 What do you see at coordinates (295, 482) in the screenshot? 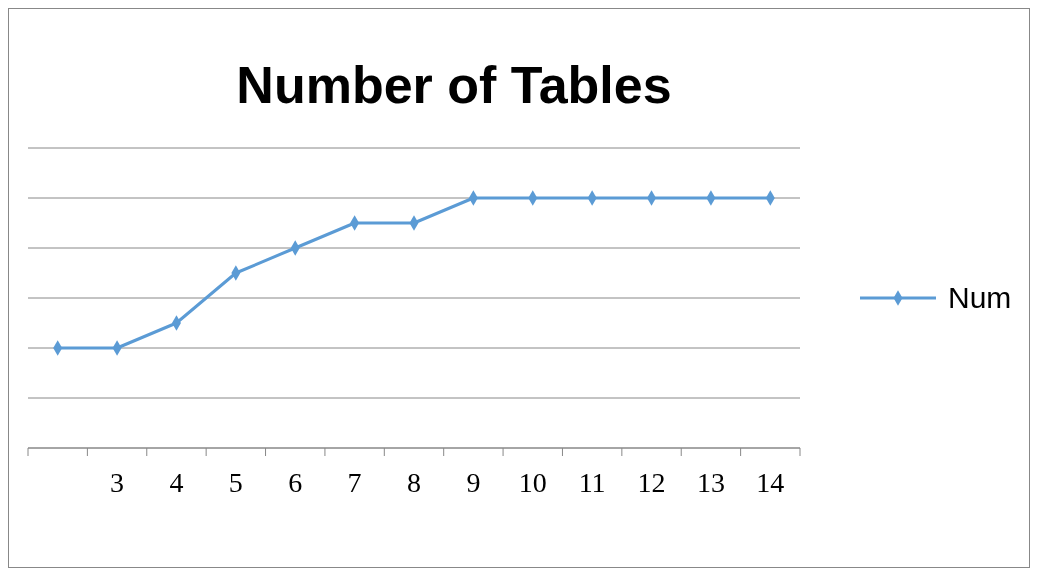
I see `x-tick-label: 6` at bounding box center [295, 482].